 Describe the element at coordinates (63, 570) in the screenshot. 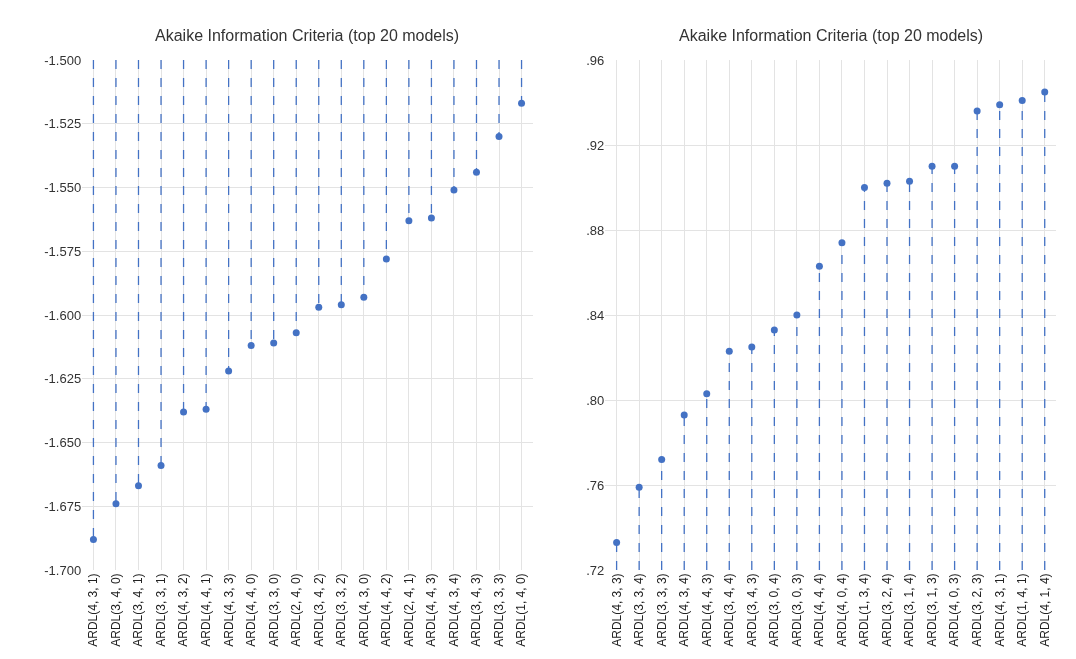

I see `y-tick-label: -1.700` at that location.